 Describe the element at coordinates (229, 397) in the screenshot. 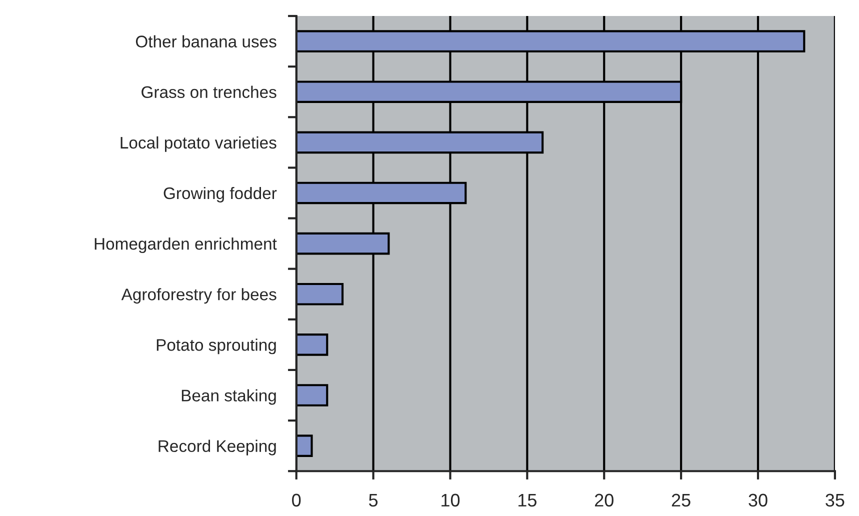

I see `y-tick-label: Bean staking` at that location.